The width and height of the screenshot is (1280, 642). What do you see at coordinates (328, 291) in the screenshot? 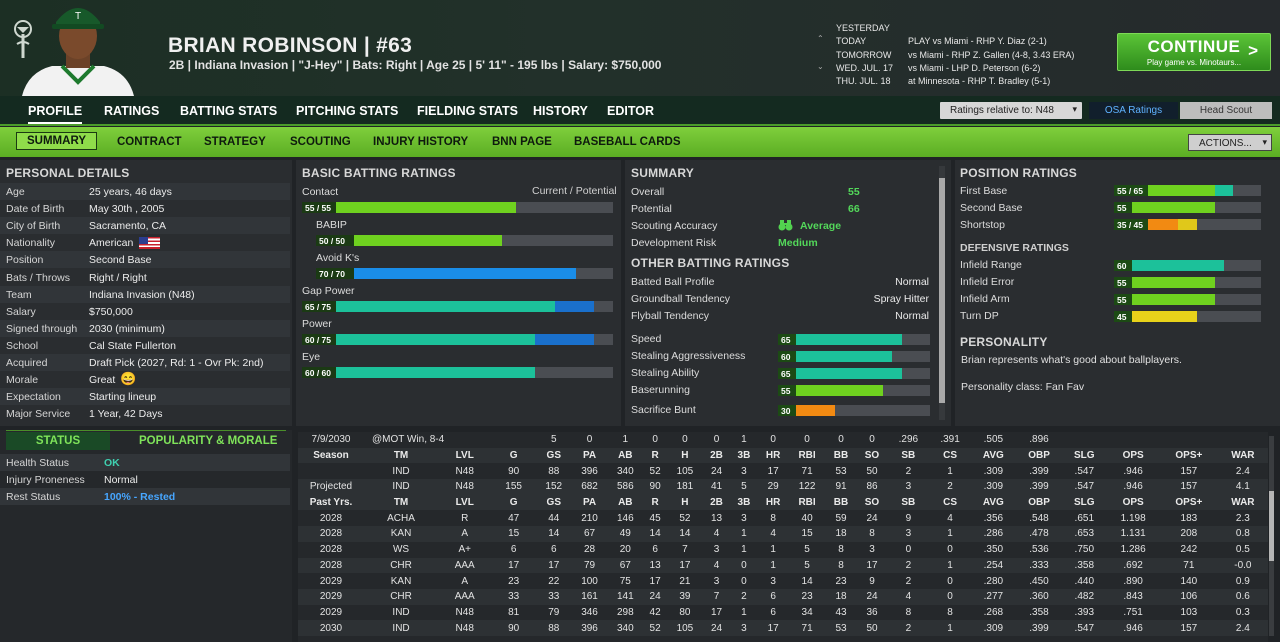
I see `batting-rating-label: Gap Power` at bounding box center [328, 291].